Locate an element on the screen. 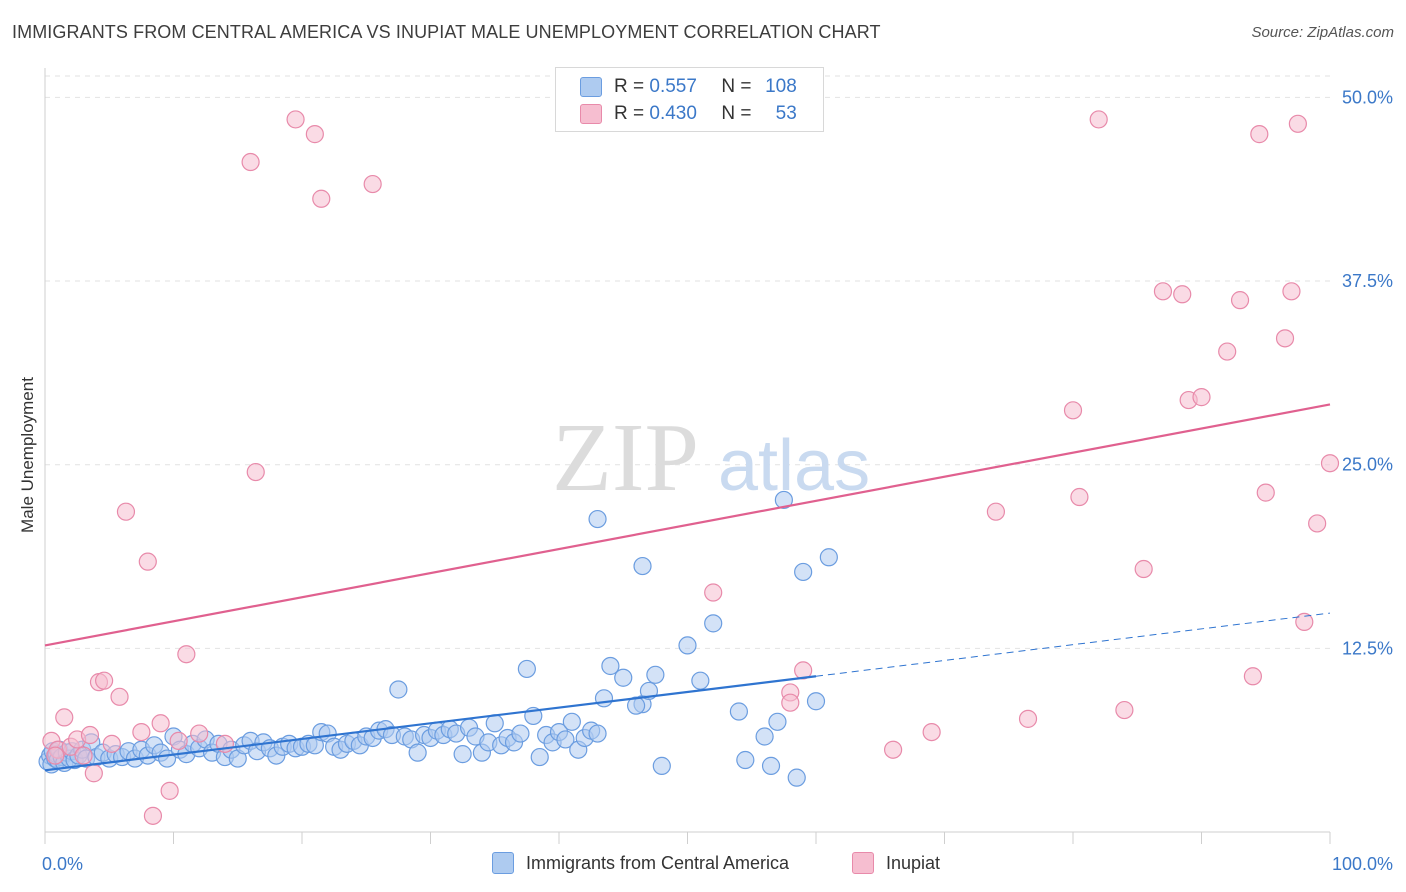  legend-row-inupiat: R = 0.430 N = 53 is located at coordinates (688, 114).